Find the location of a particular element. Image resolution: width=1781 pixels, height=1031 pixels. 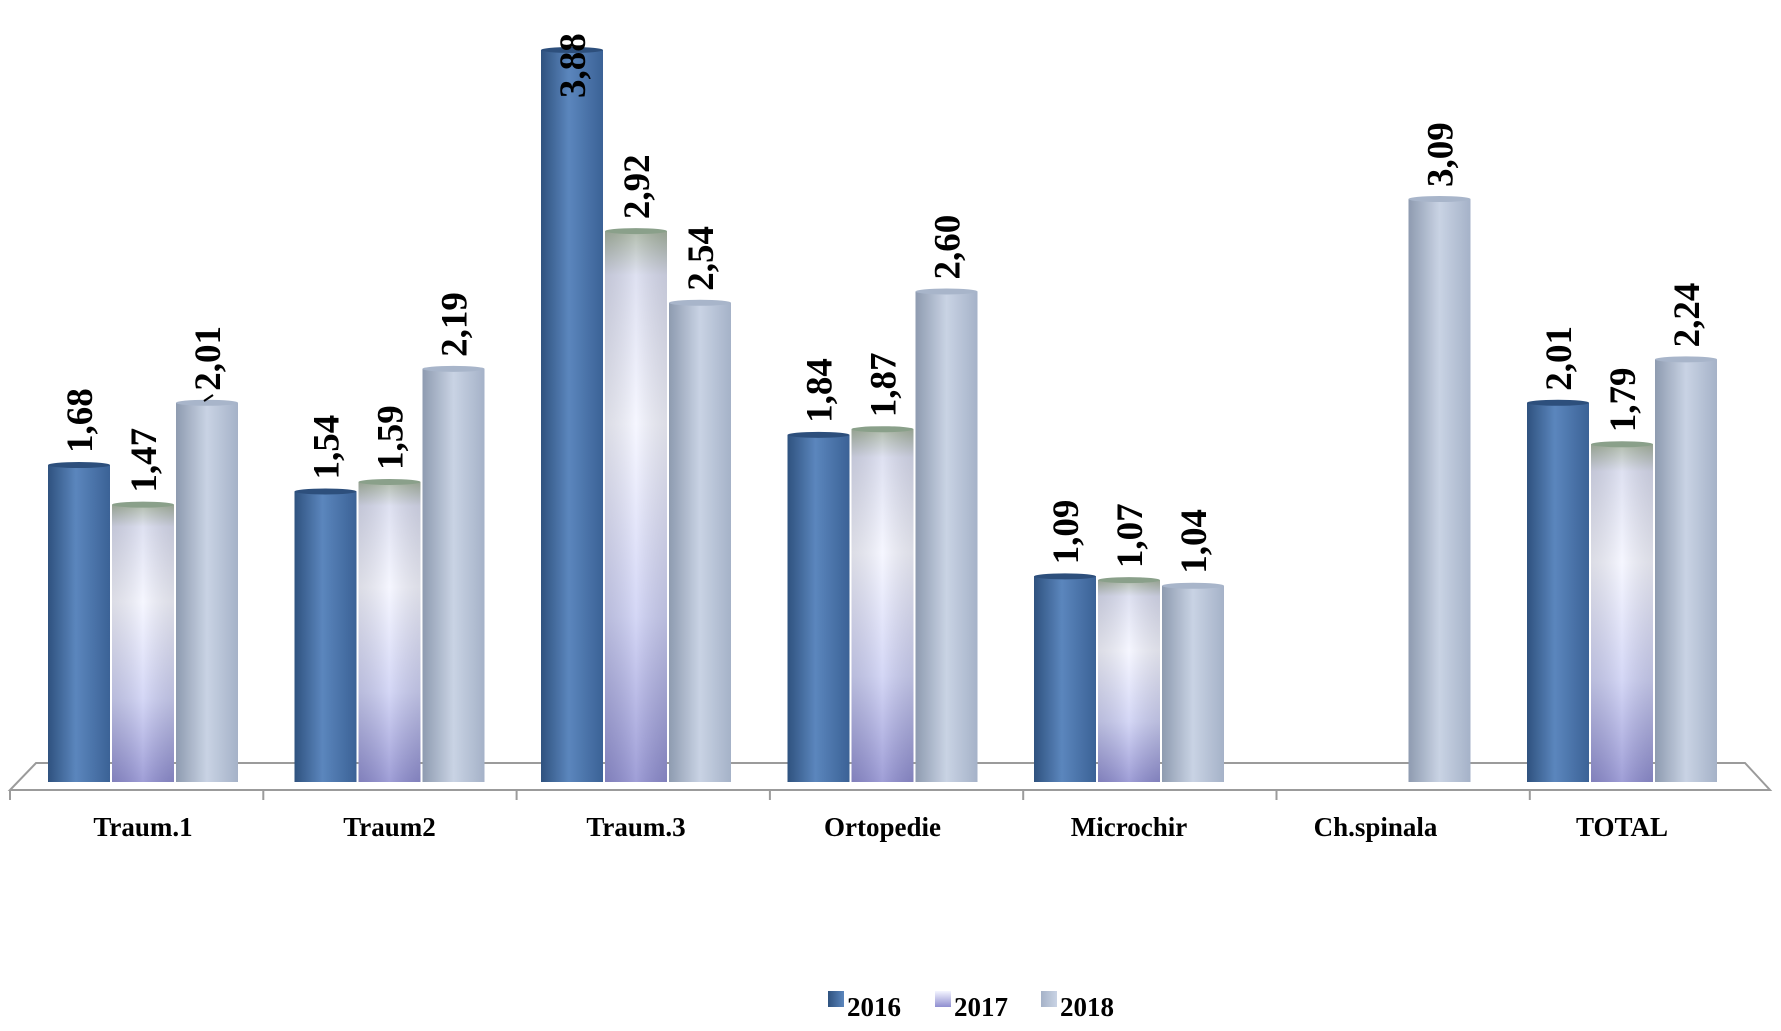

bar-2016-Traum.3 is located at coordinates (572, 414).